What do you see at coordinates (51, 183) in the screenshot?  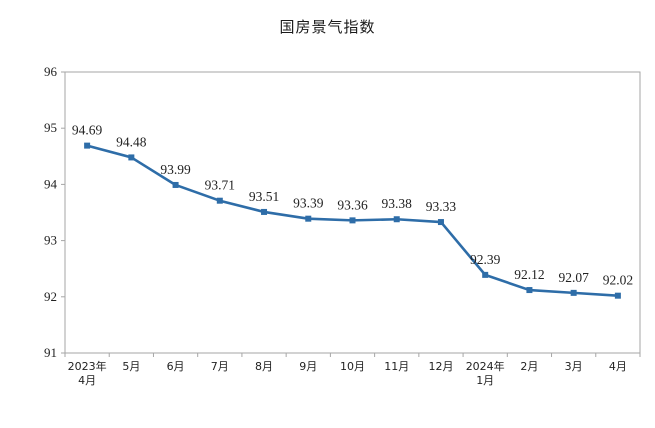 I see `y-tick-label: 94` at bounding box center [51, 183].